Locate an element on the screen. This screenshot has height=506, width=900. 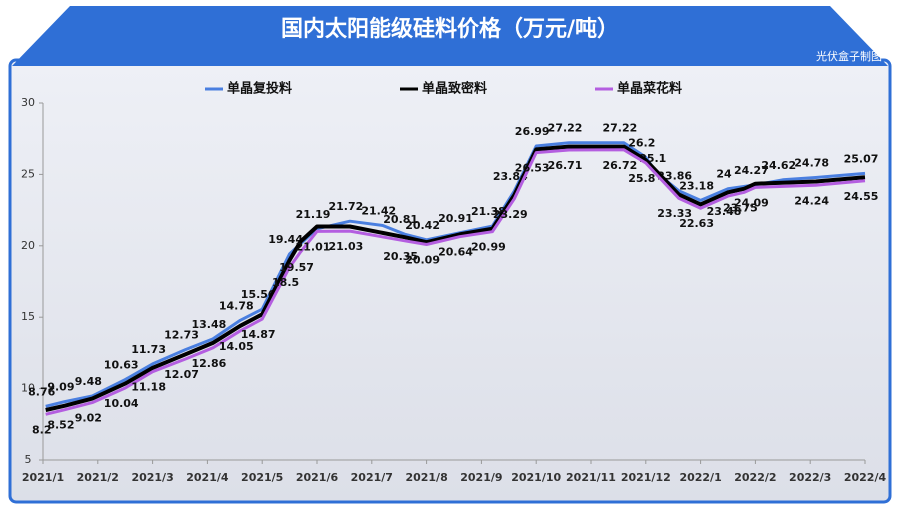
header-banner is located at coordinates (450, 36).